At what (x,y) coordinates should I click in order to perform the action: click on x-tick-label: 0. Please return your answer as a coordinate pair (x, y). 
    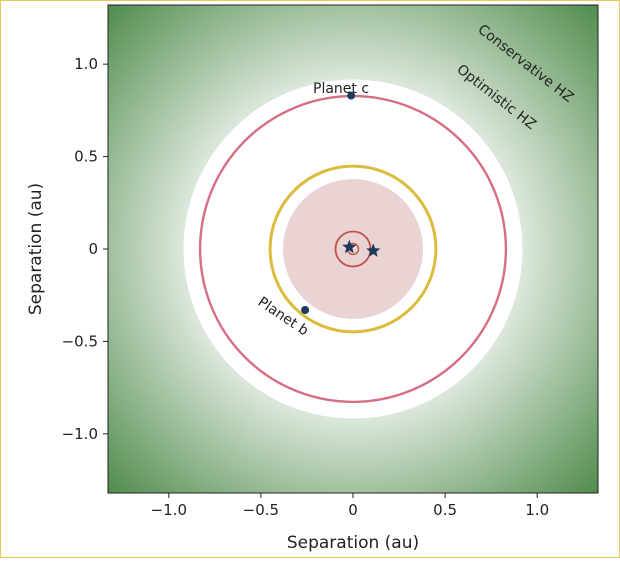
    Looking at the image, I should click on (353, 510).